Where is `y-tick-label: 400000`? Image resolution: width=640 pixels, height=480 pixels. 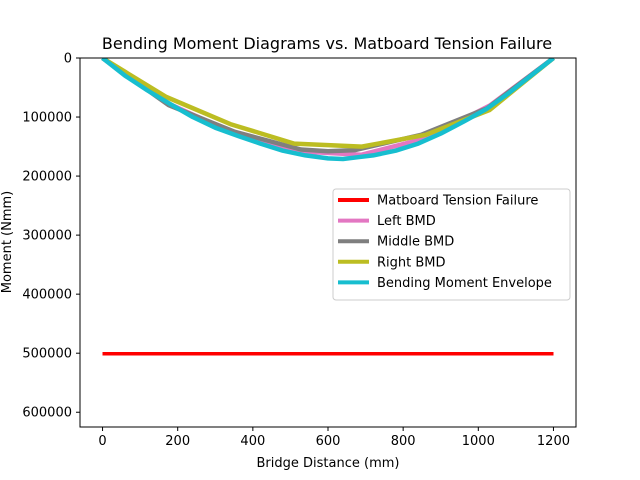 y-tick-label: 400000 is located at coordinates (47, 295).